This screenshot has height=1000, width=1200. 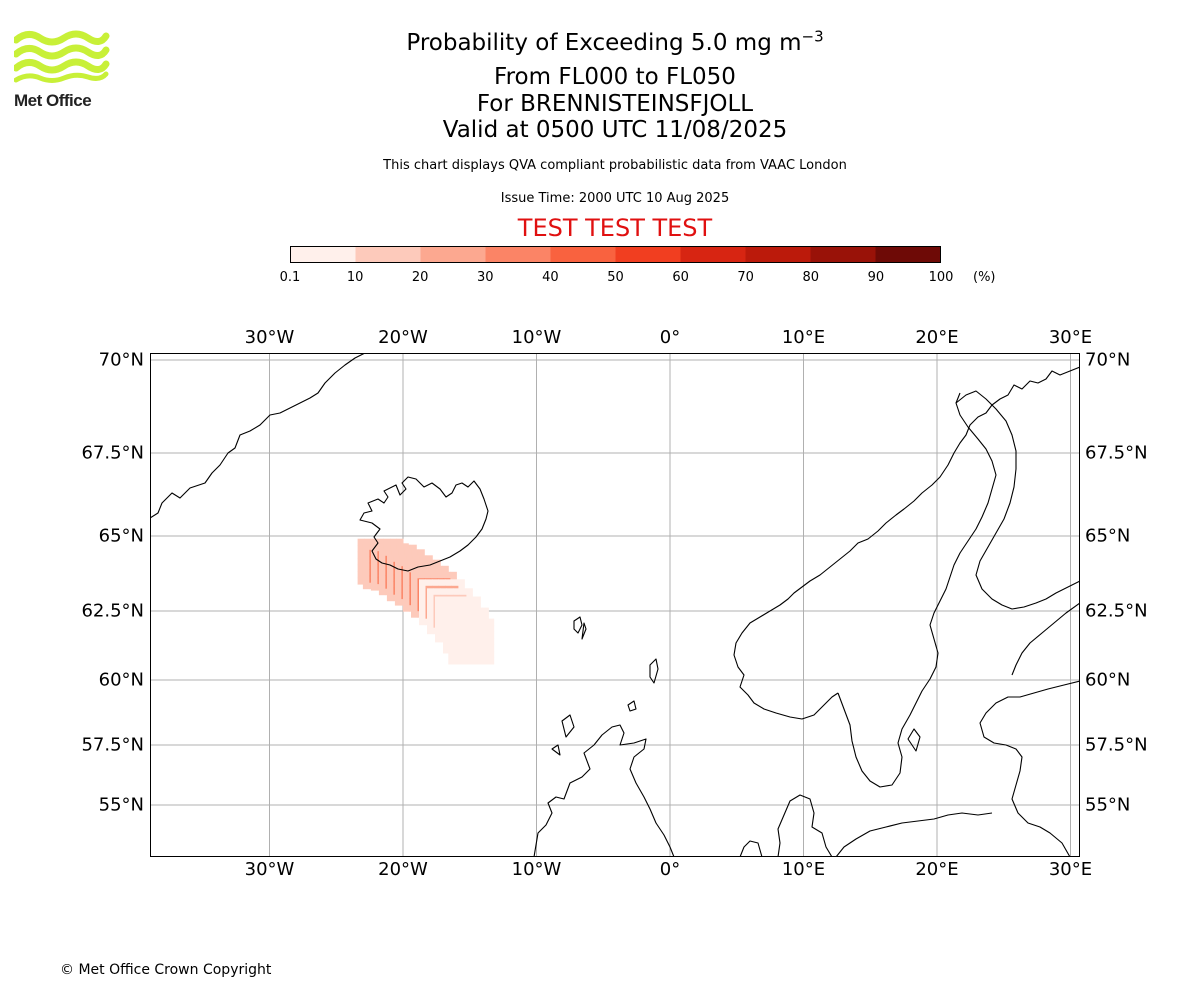 What do you see at coordinates (403, 337) in the screenshot?
I see `longitude-label: 20°W` at bounding box center [403, 337].